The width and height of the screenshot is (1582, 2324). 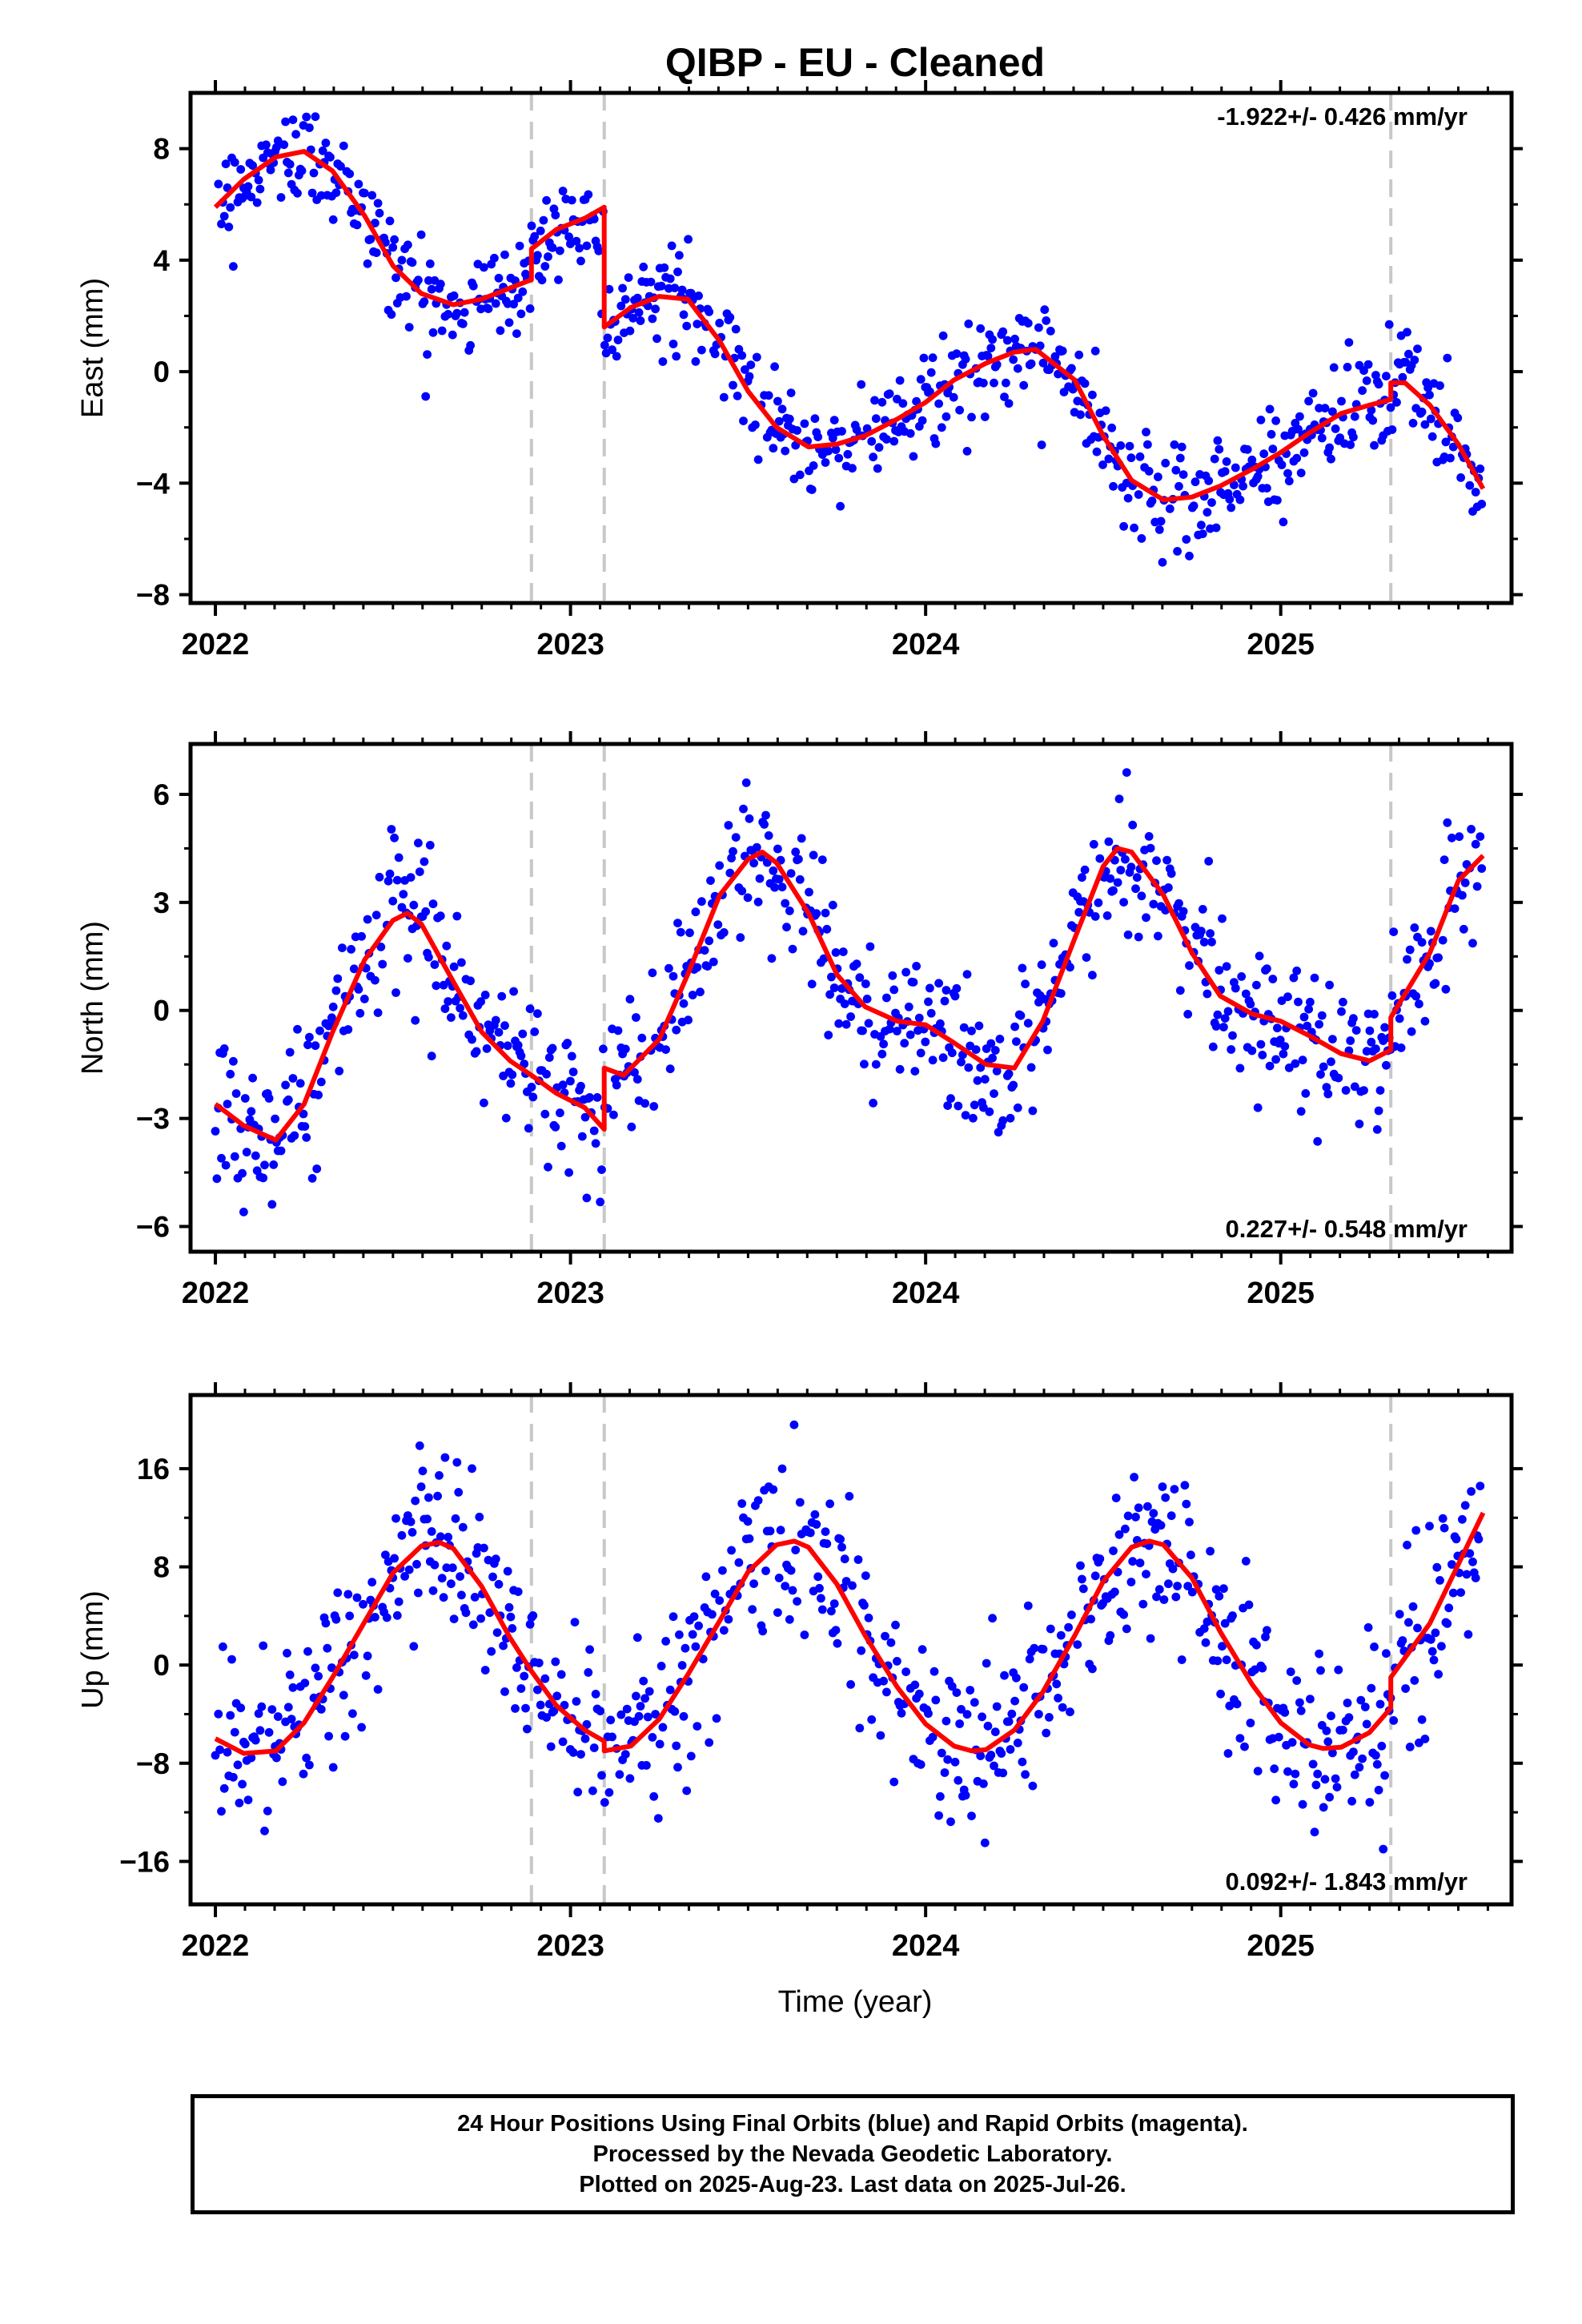 I want to click on y-axis-label-east: East (mm), so click(x=93, y=348).